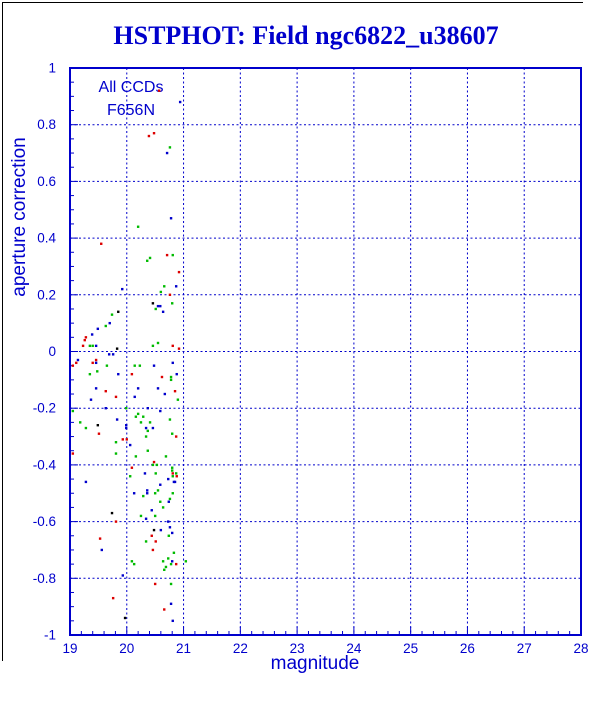 This screenshot has width=612, height=709. Describe the element at coordinates (580, 648) in the screenshot. I see `x-tick-label: 28` at that location.